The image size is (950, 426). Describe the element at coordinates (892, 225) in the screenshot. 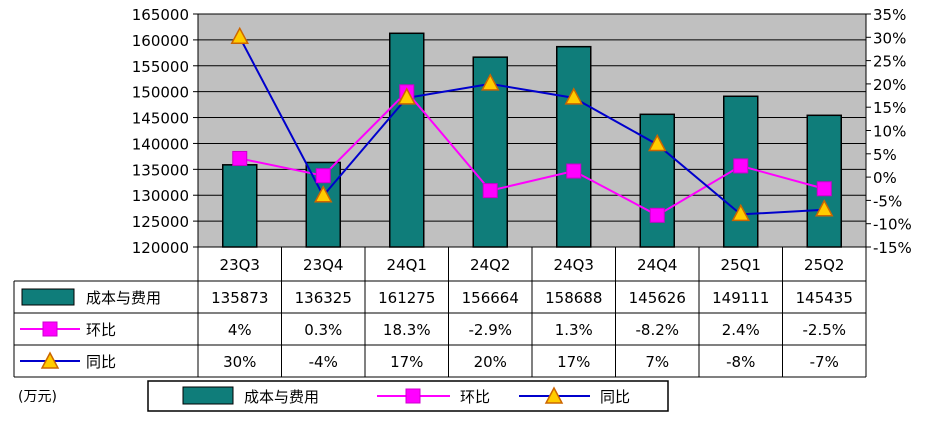

I see `right-tick-label: -10%` at that location.